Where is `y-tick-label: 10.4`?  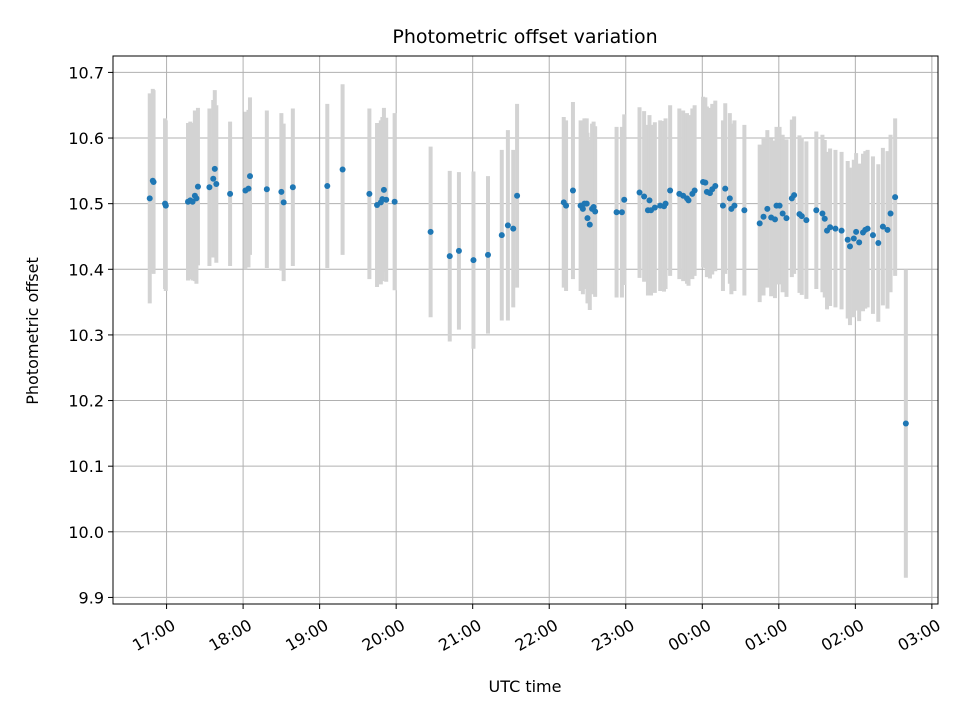
y-tick-label: 10.4 is located at coordinates (86, 269).